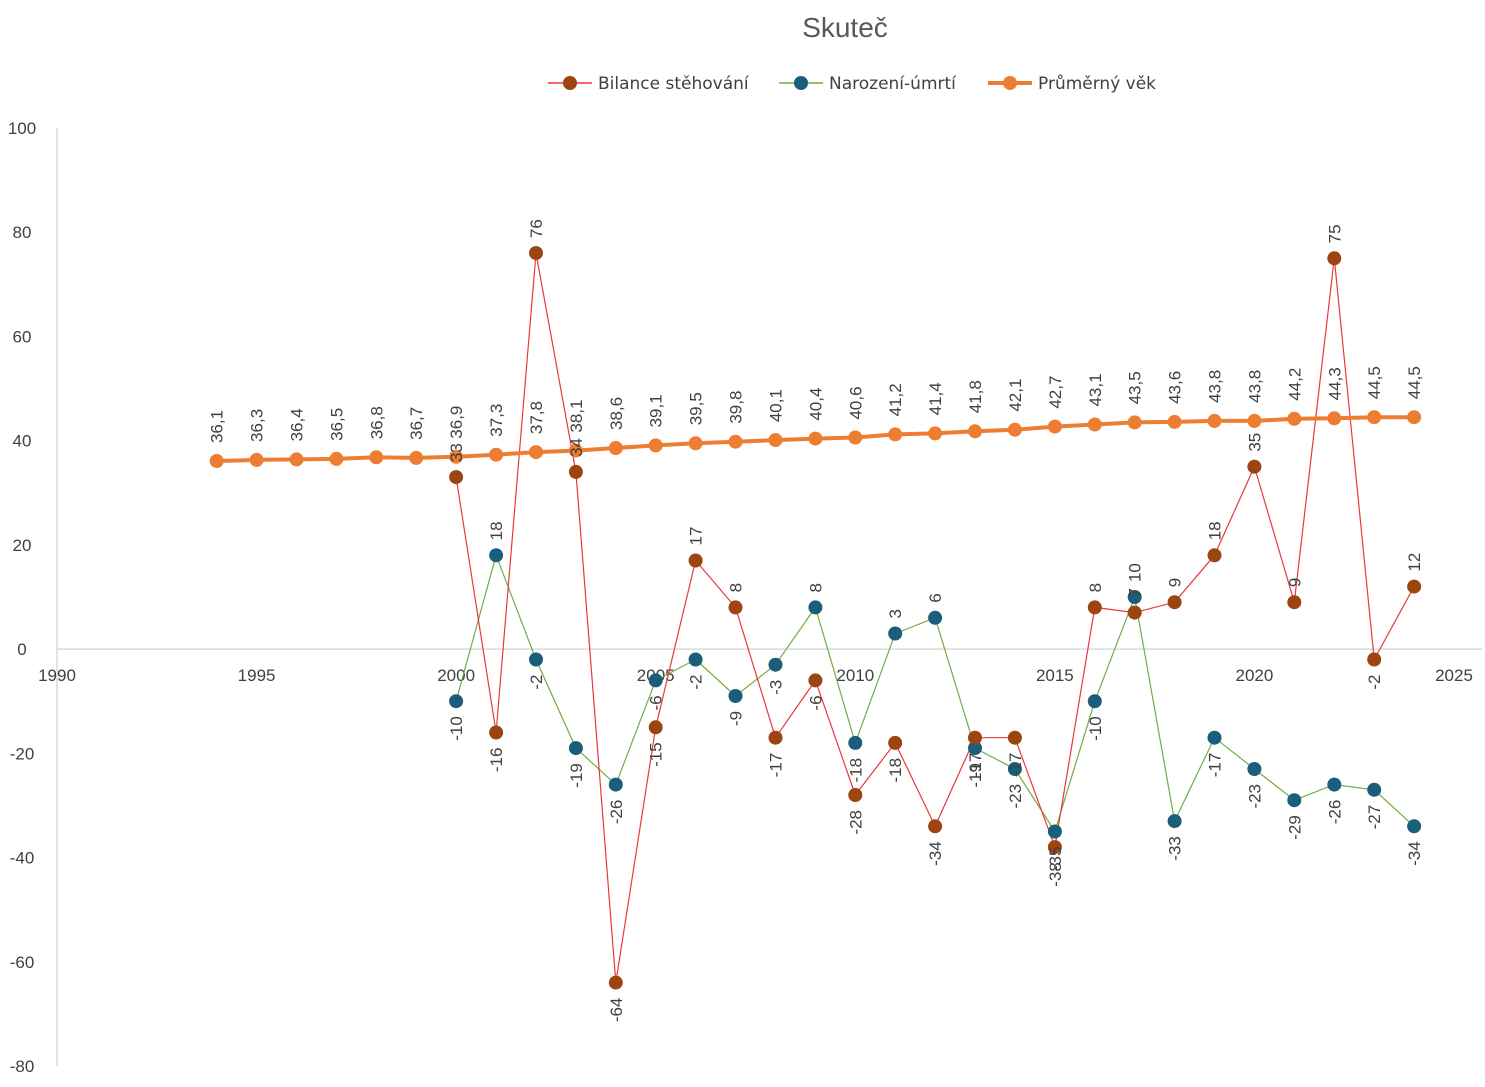  I want to click on data-label-vek: 44,5, so click(1374, 382).